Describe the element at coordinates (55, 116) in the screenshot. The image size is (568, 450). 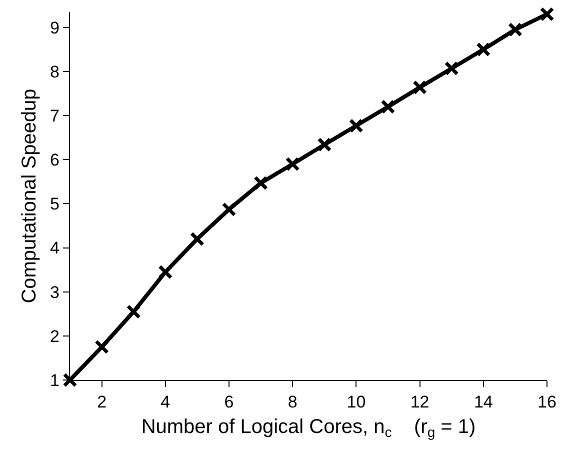
I see `y-tick-label: 7` at that location.